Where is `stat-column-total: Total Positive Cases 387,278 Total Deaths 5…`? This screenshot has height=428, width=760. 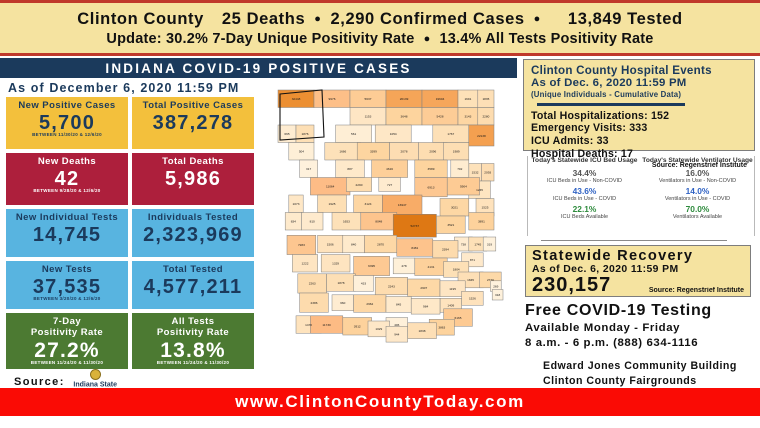
stat-column-total: Total Positive Cases 387,278 Total Deaths 5… is located at coordinates (193, 235).